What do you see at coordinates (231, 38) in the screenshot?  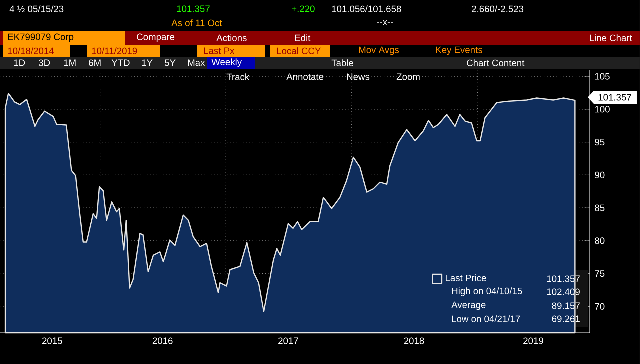 I see `text: Actions` at bounding box center [231, 38].